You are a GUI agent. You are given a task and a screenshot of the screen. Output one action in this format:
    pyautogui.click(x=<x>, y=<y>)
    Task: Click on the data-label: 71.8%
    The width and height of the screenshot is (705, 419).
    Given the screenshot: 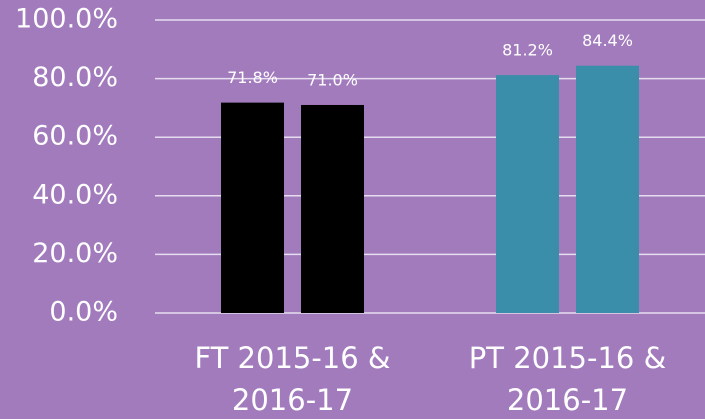 What is the action you would take?
    pyautogui.click(x=252, y=77)
    